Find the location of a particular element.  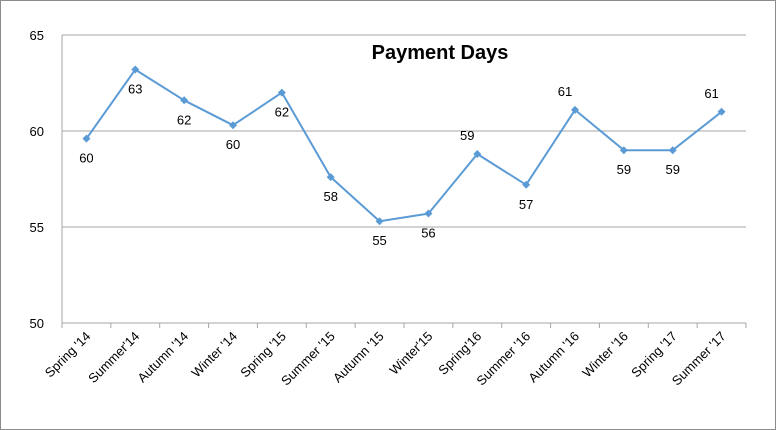

x-tick-label: Autumn '14 is located at coordinates (162, 357).